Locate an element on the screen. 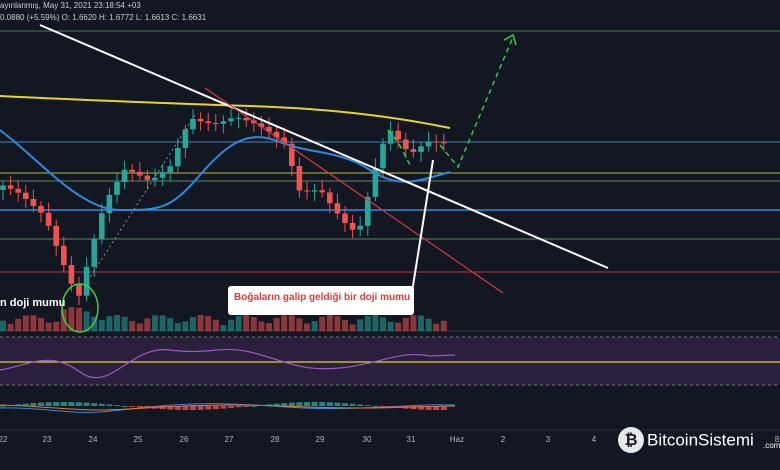 This screenshot has width=780, height=470. signal-line is located at coordinates (228, 407).